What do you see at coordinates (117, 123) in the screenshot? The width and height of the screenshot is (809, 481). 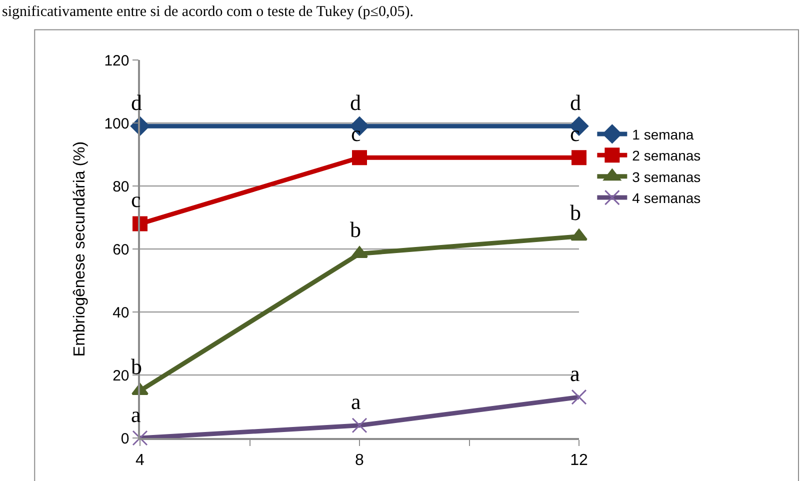 I see `y-tick-label: 100` at bounding box center [117, 123].